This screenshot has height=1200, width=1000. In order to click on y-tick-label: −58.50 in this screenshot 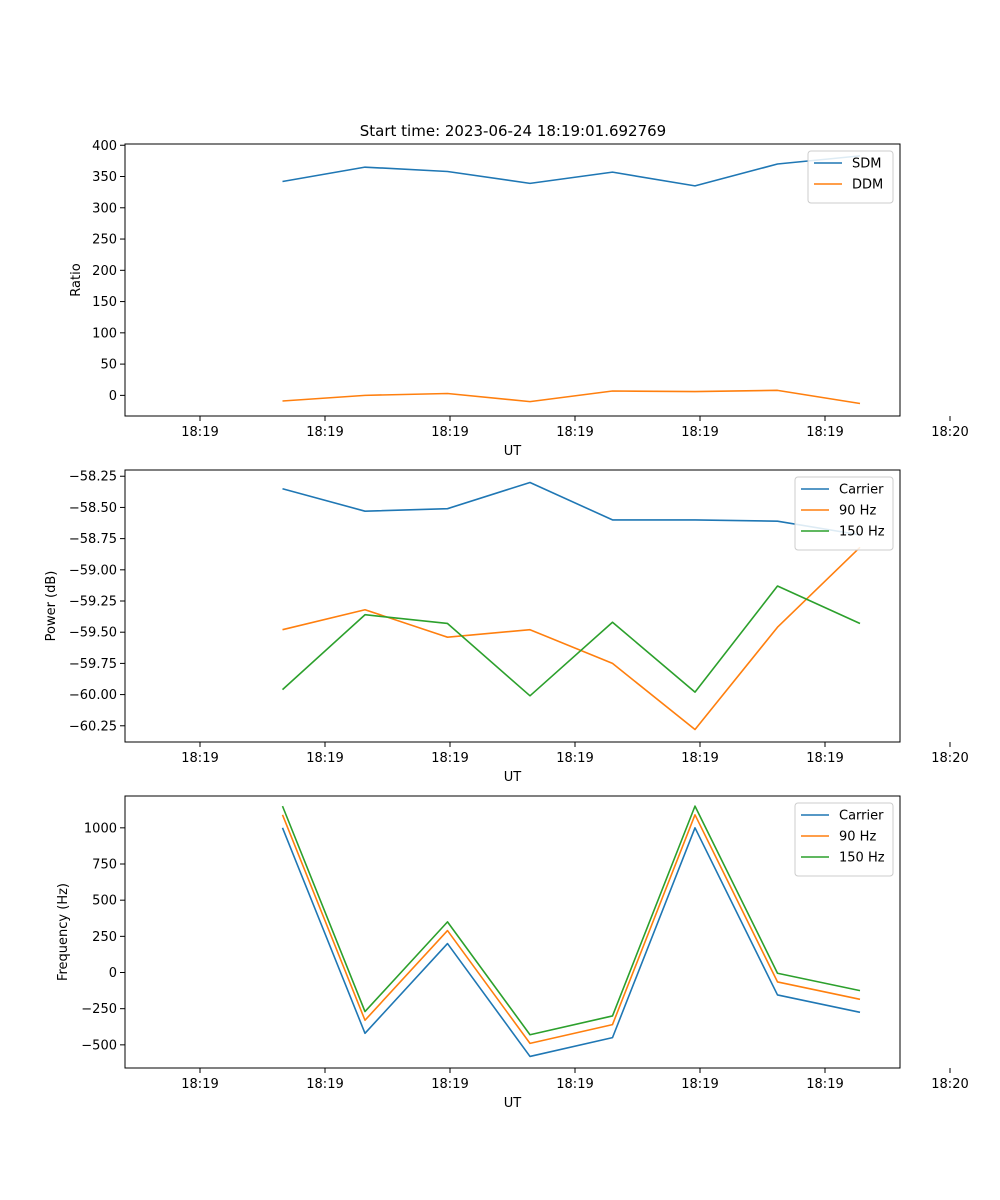, I will do `click(93, 508)`.